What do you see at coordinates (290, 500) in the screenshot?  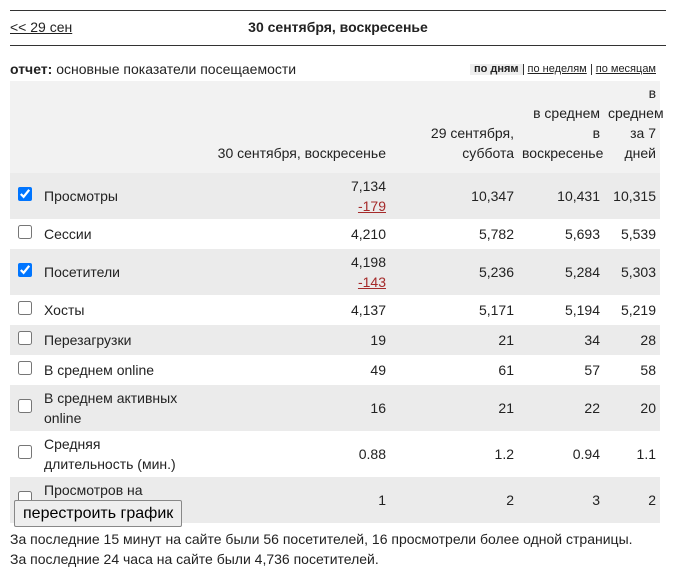 I see `value-cell: 1` at bounding box center [290, 500].